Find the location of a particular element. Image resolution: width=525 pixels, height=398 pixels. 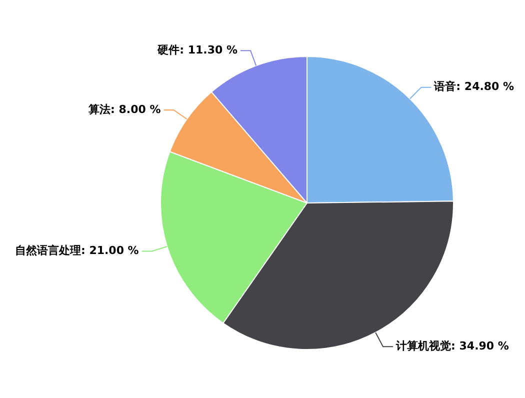

slice-label: 算法: 8.00 % is located at coordinates (124, 109).